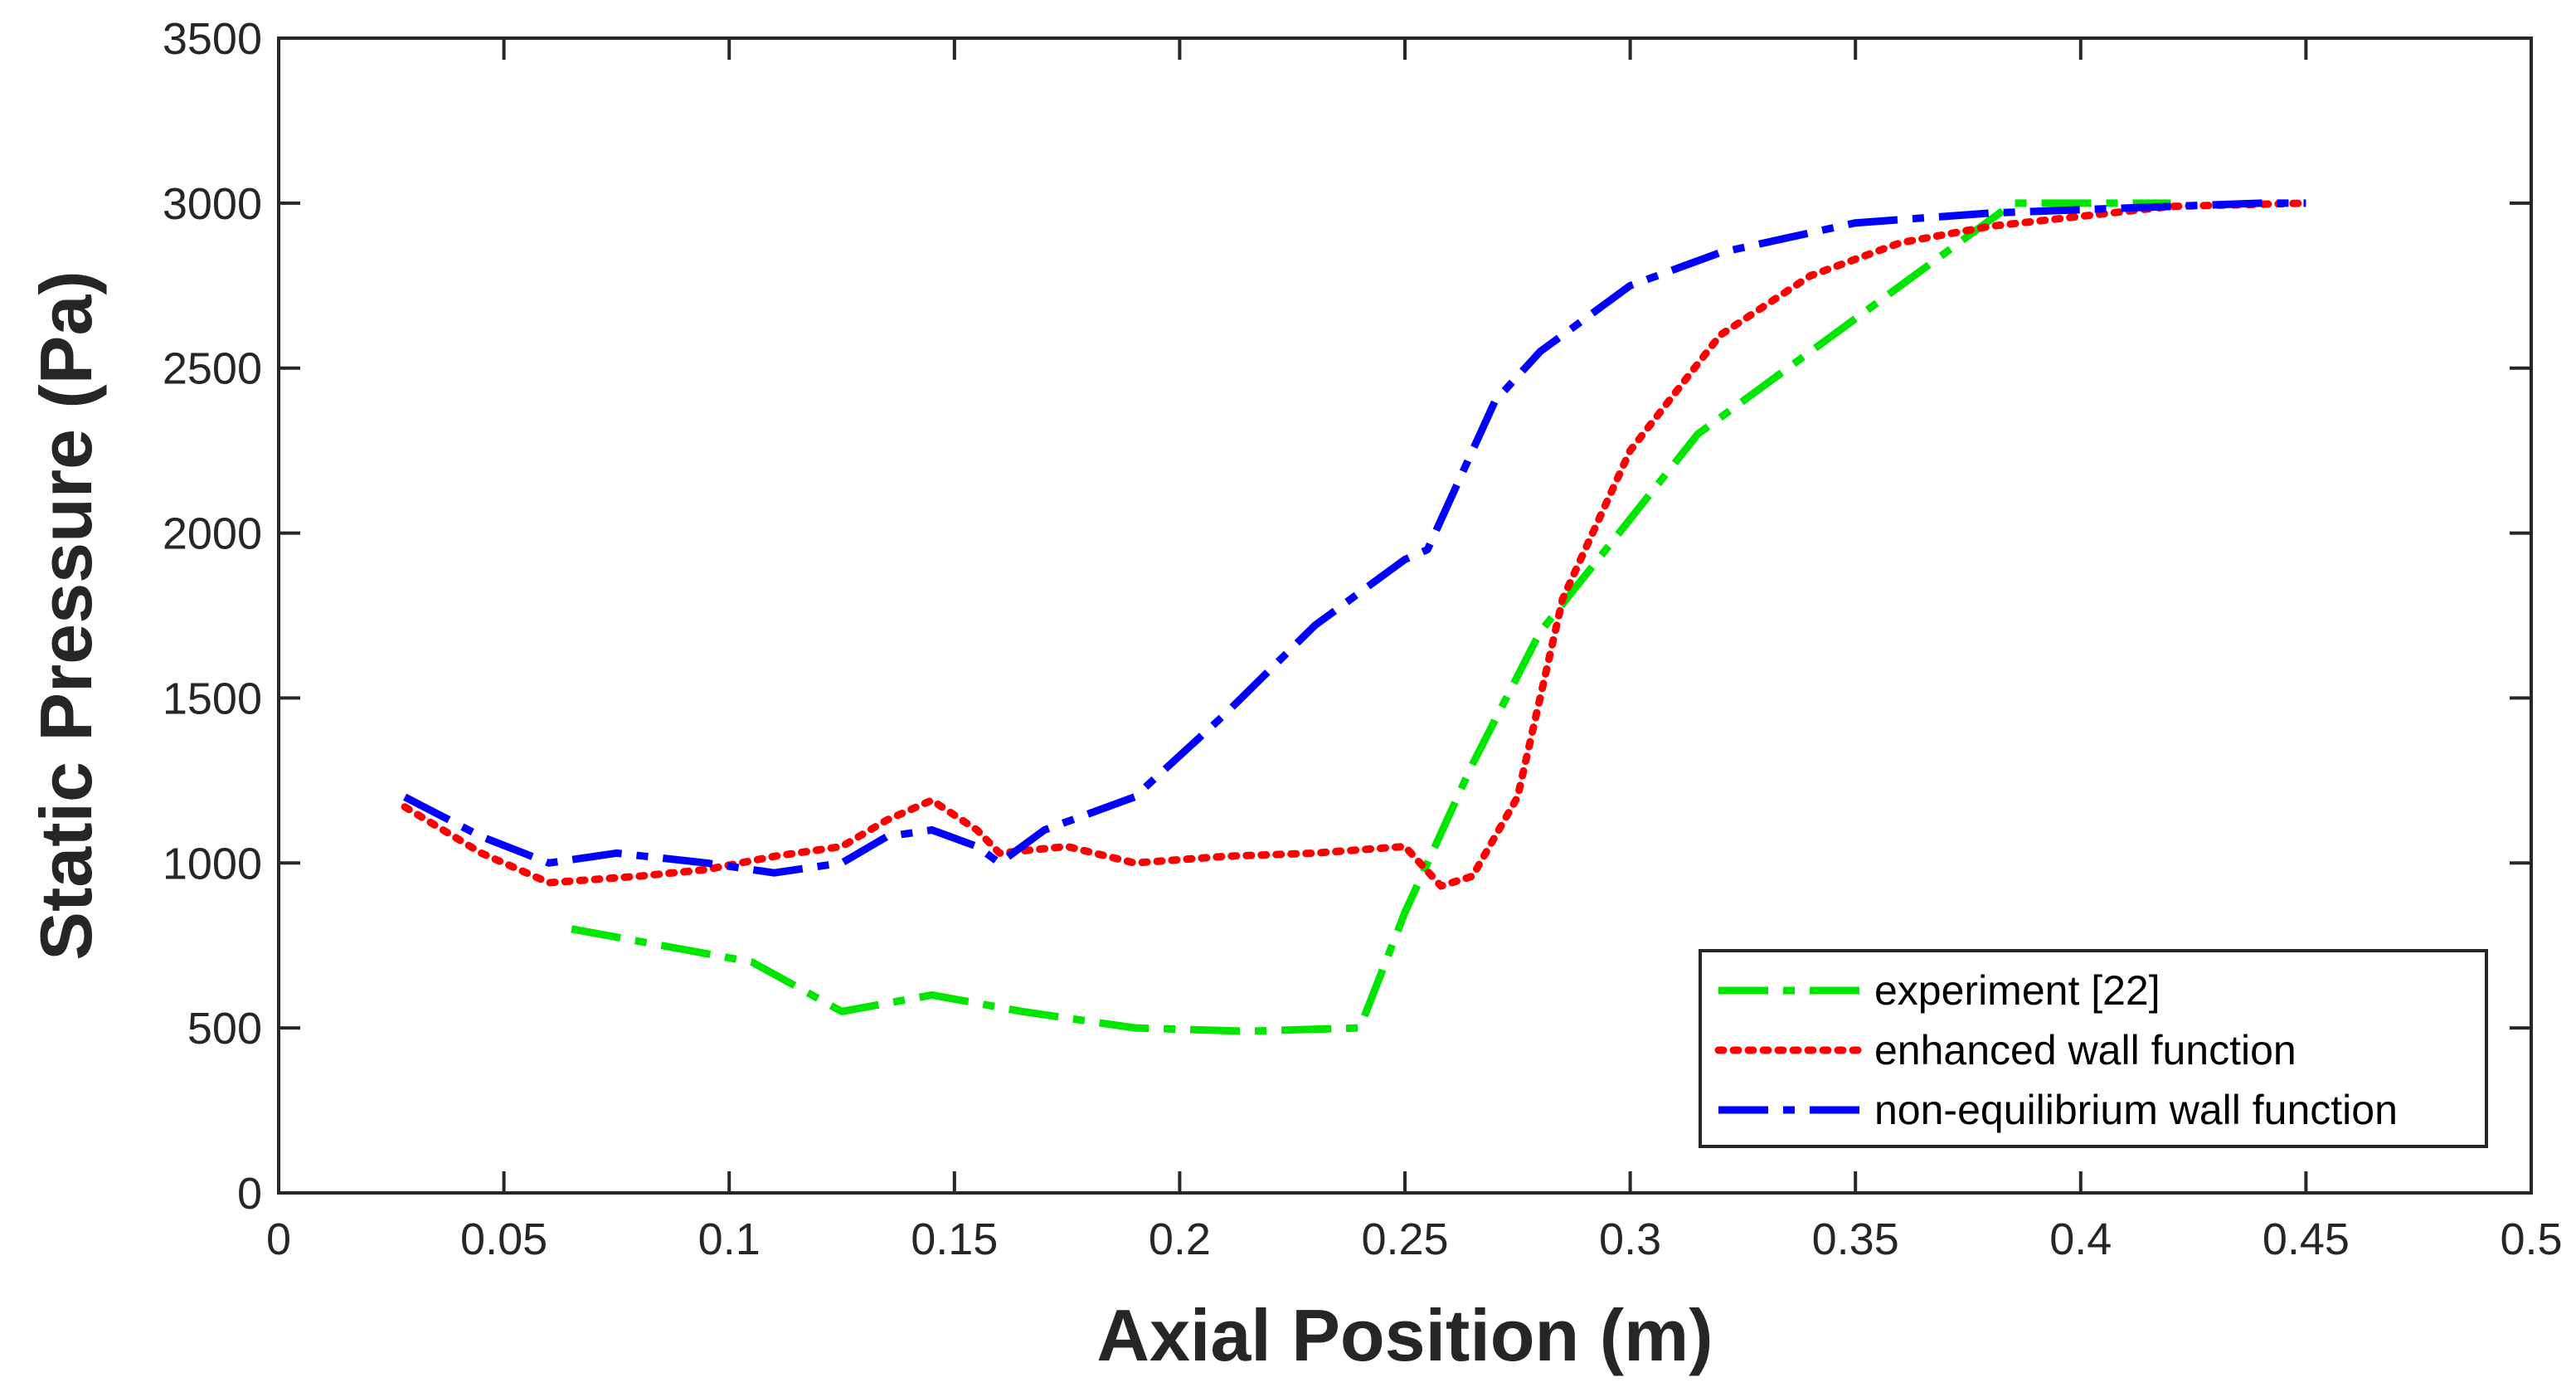 Image resolution: width=2576 pixels, height=1392 pixels. I want to click on legend-label-non-equilibrium-wall-function: non-equilibrium wall function, so click(2136, 1110).